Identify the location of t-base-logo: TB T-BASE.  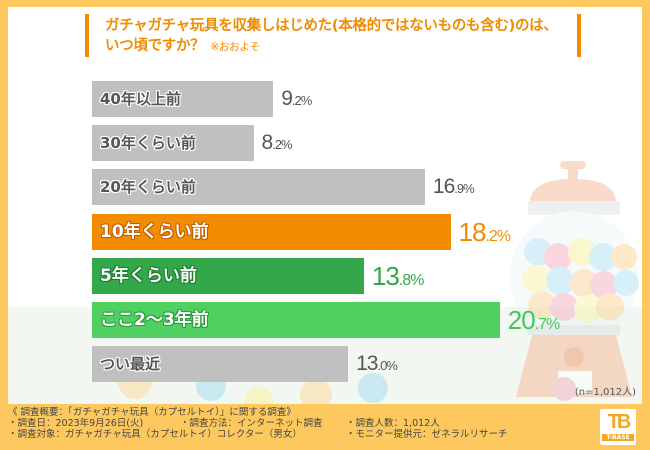
(618, 427).